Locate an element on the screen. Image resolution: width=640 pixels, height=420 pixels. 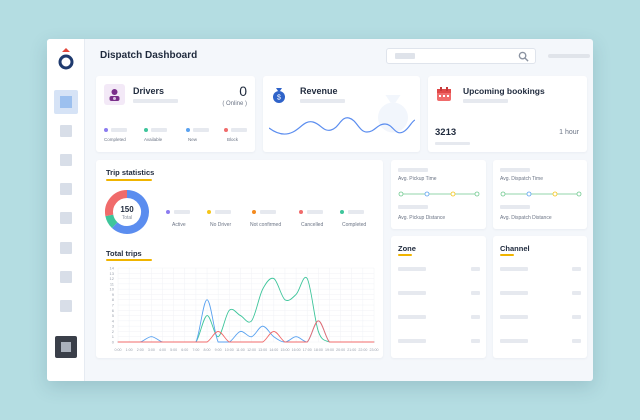
x-tick-label: 5:00 is located at coordinates (173, 350).